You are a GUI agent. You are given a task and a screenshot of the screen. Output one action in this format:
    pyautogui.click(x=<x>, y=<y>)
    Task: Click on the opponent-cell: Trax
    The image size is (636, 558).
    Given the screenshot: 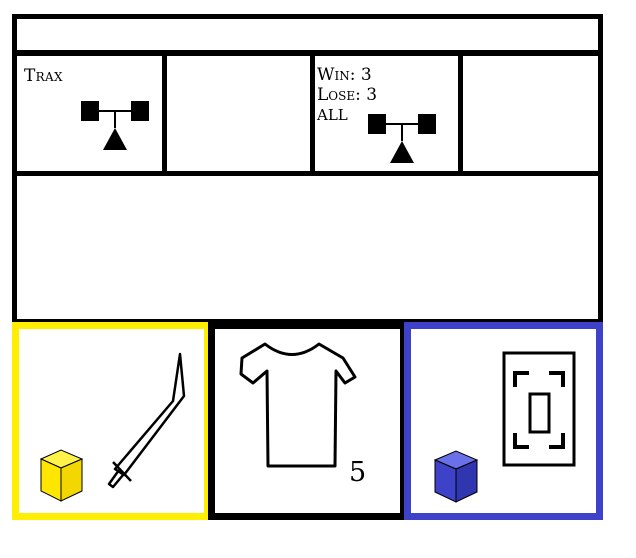 What is the action you would take?
    pyautogui.click(x=92, y=113)
    